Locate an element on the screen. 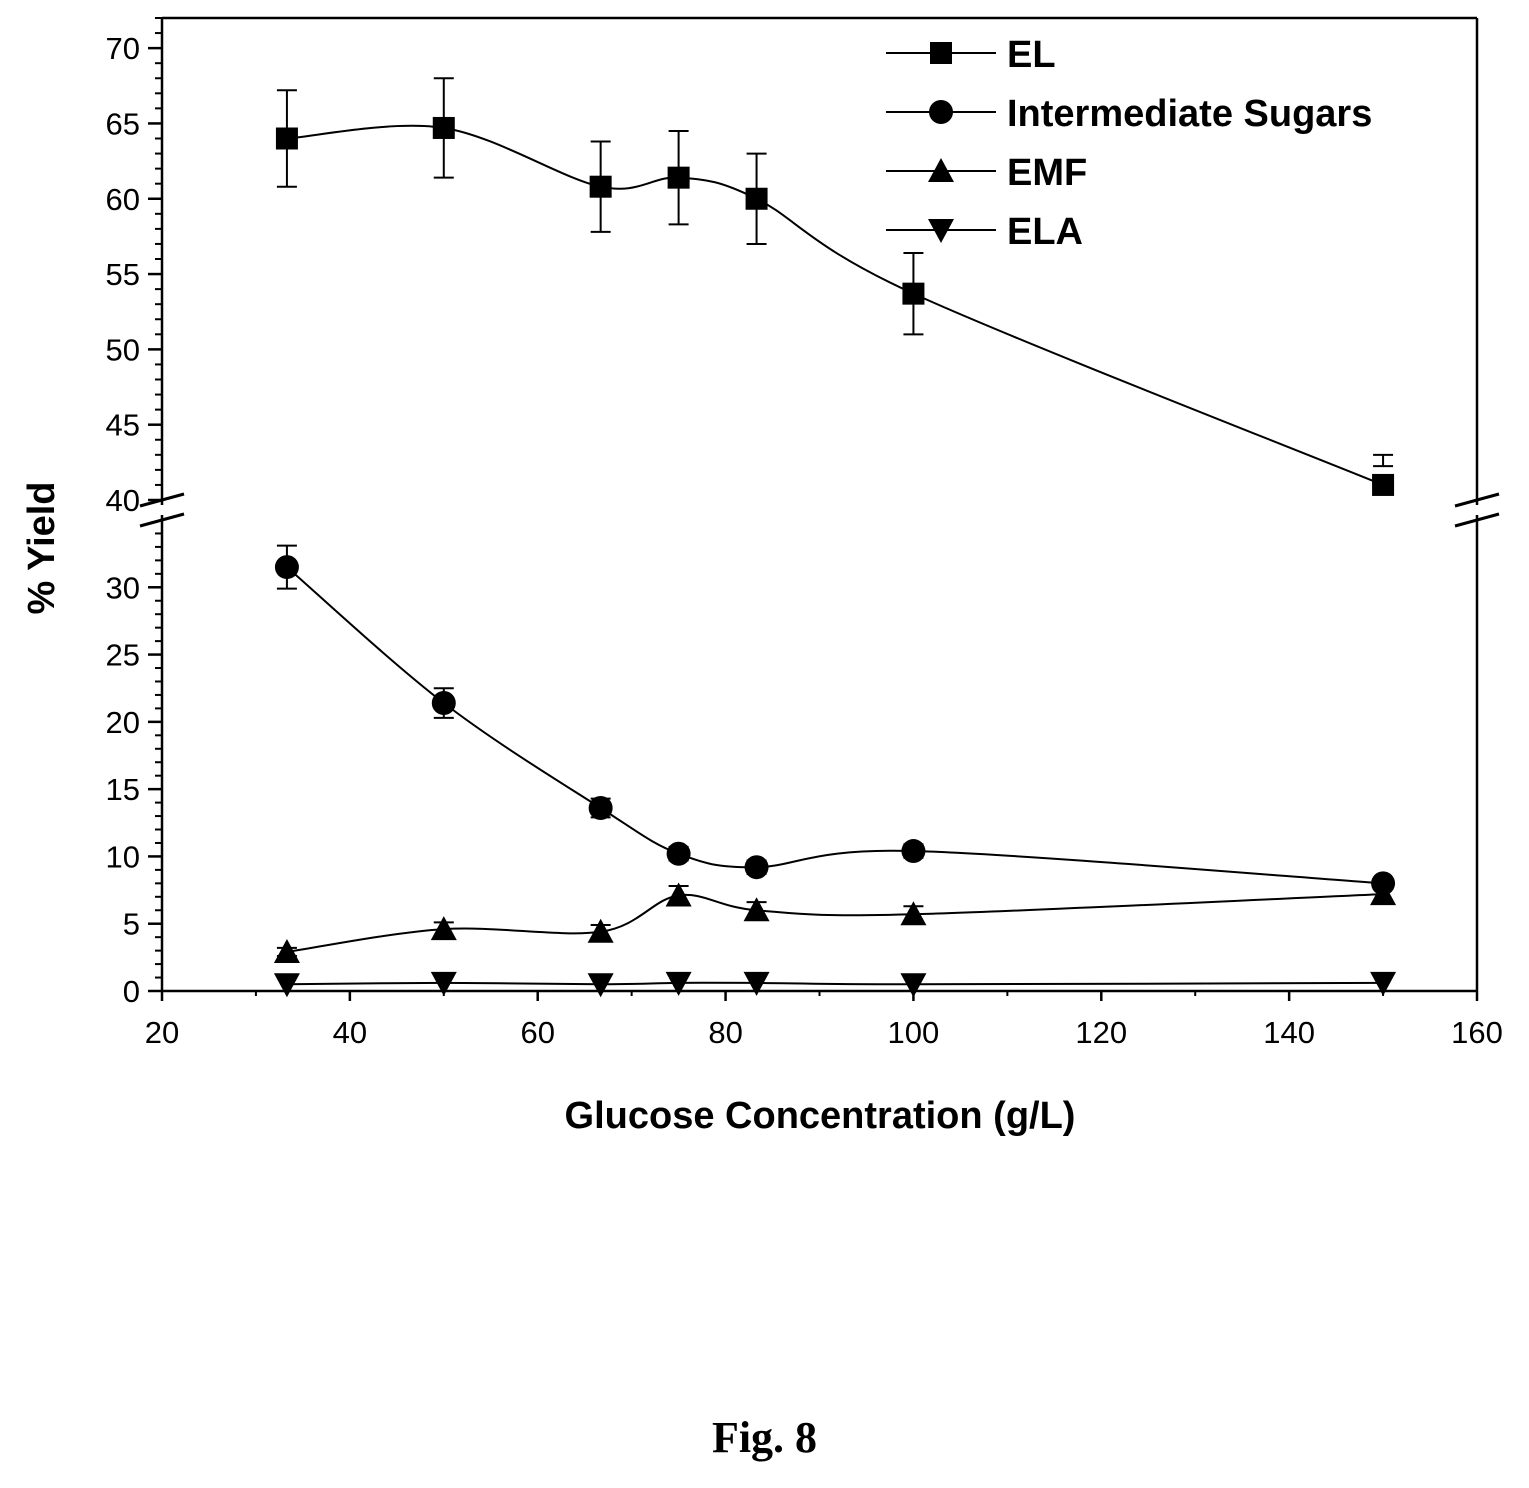 The width and height of the screenshot is (1529, 1488). x-tick-label: 40 is located at coordinates (350, 1032).